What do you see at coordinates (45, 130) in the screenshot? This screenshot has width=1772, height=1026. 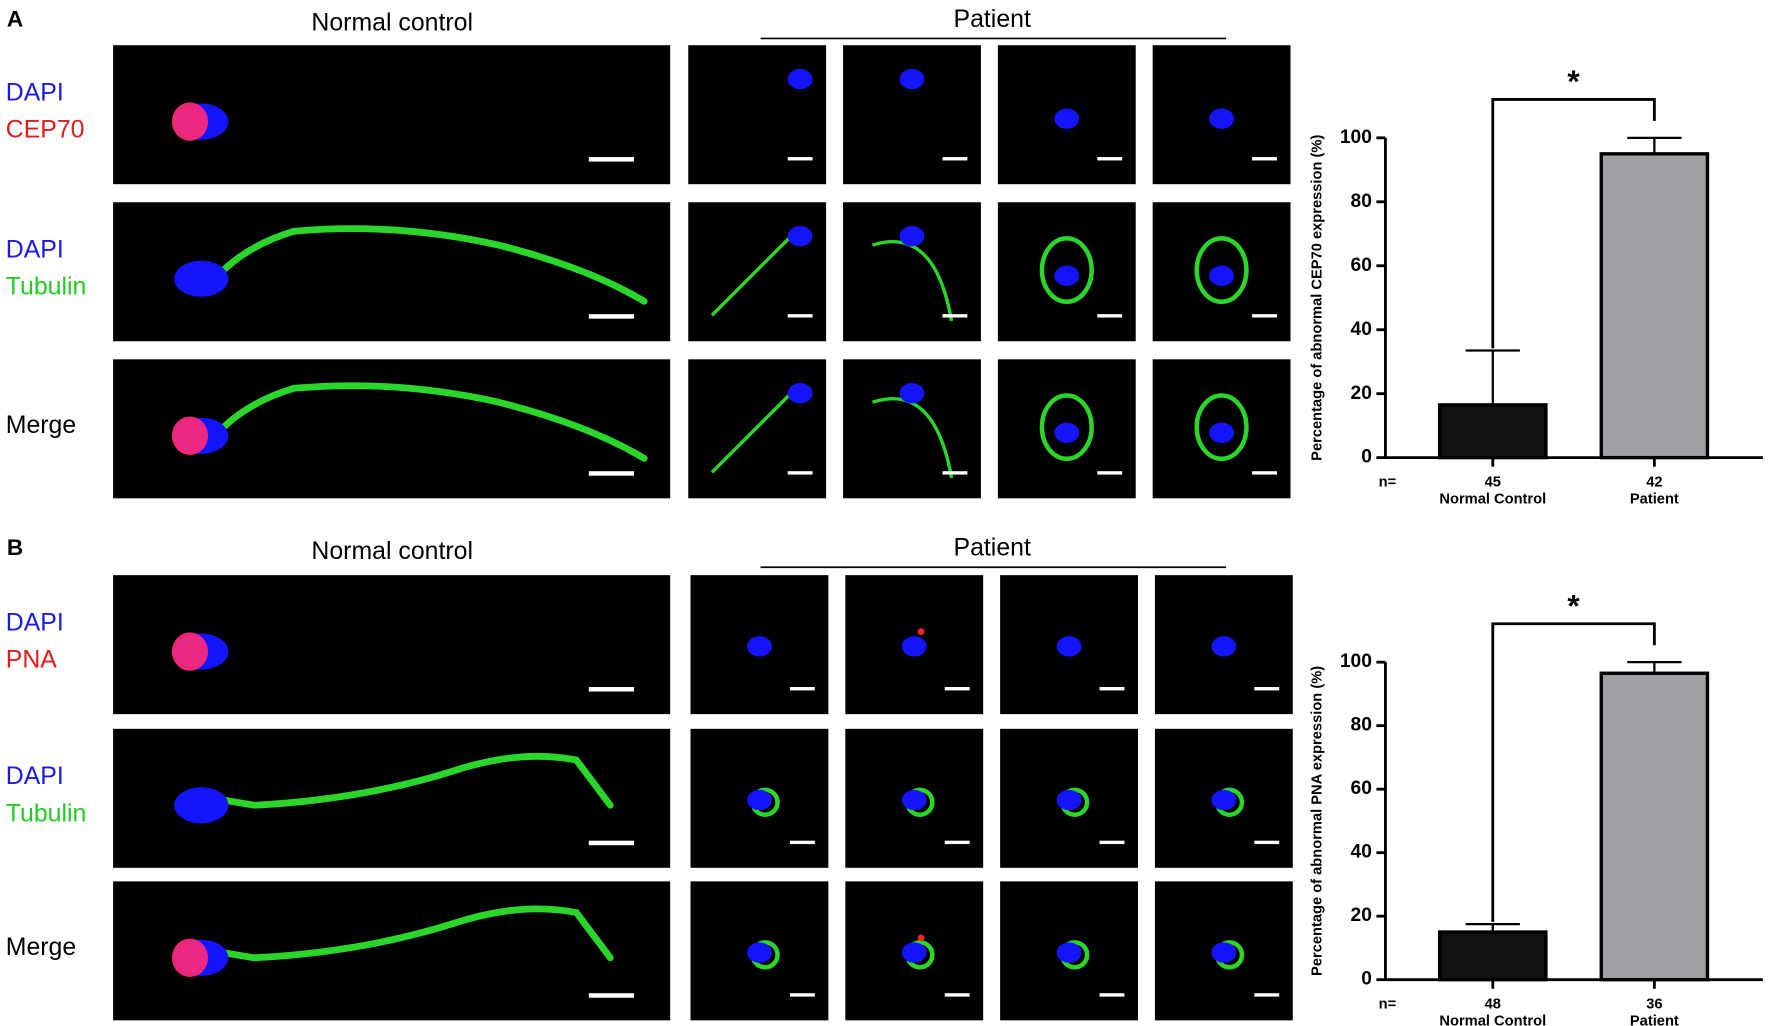 I see `stain-label: CEP70` at bounding box center [45, 130].